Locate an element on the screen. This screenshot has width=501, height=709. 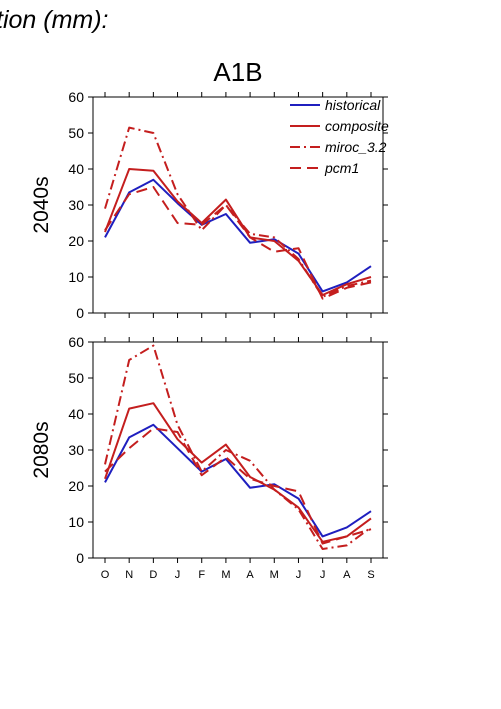
y-axis-label: 2080s is located at coordinates (41, 449).